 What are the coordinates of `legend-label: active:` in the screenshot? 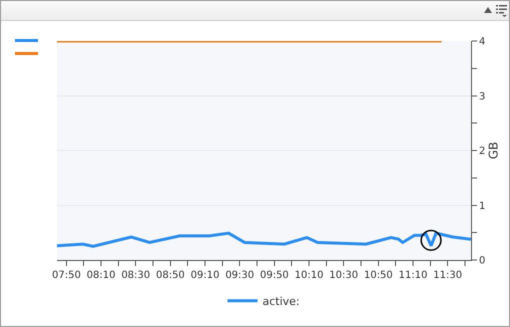 It's located at (281, 301).